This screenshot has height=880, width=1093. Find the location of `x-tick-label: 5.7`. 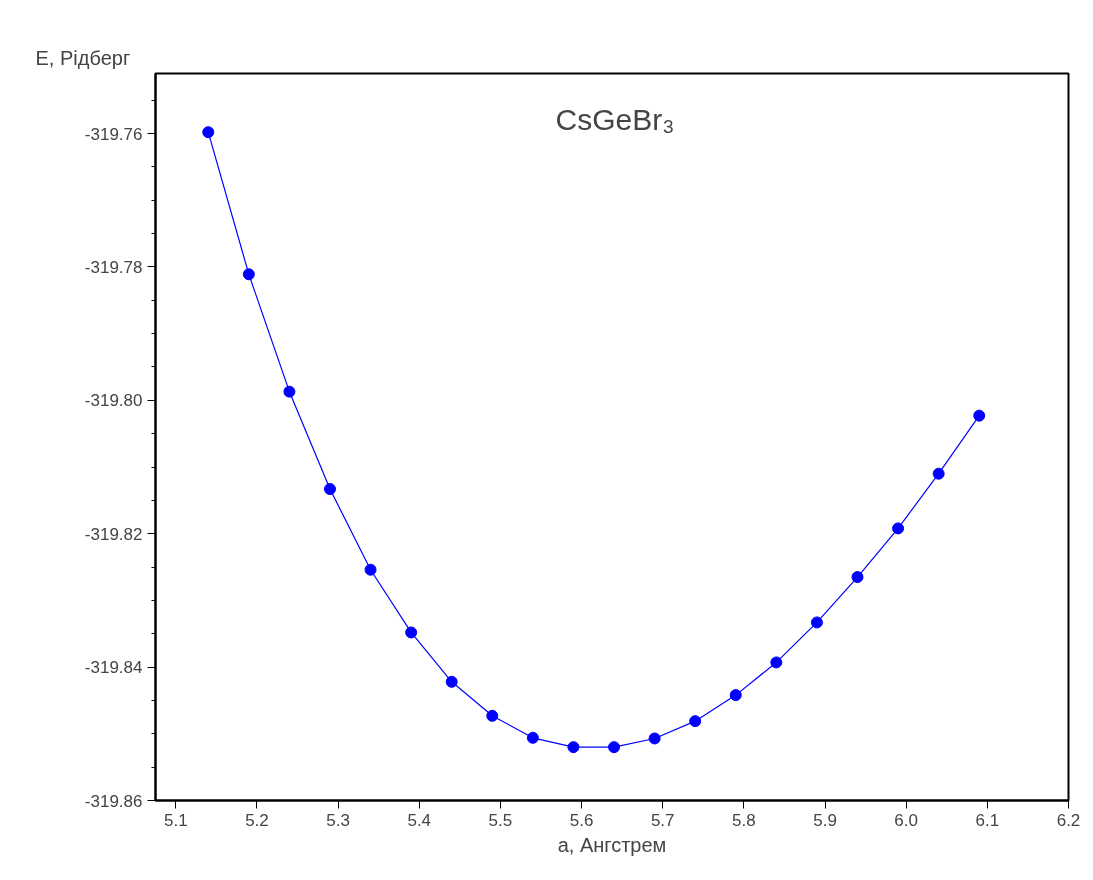

x-tick-label: 5.7 is located at coordinates (662, 820).